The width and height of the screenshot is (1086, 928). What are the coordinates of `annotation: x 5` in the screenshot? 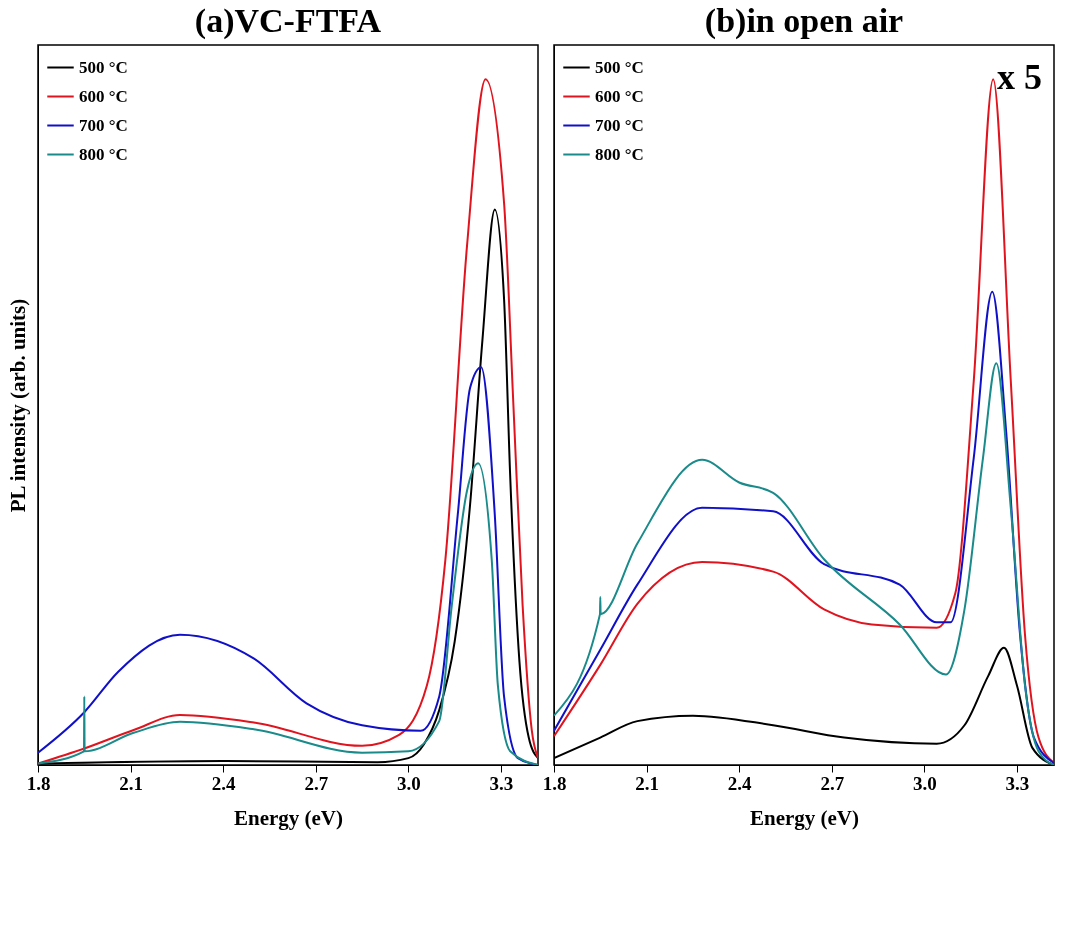 It's located at (1019, 77).